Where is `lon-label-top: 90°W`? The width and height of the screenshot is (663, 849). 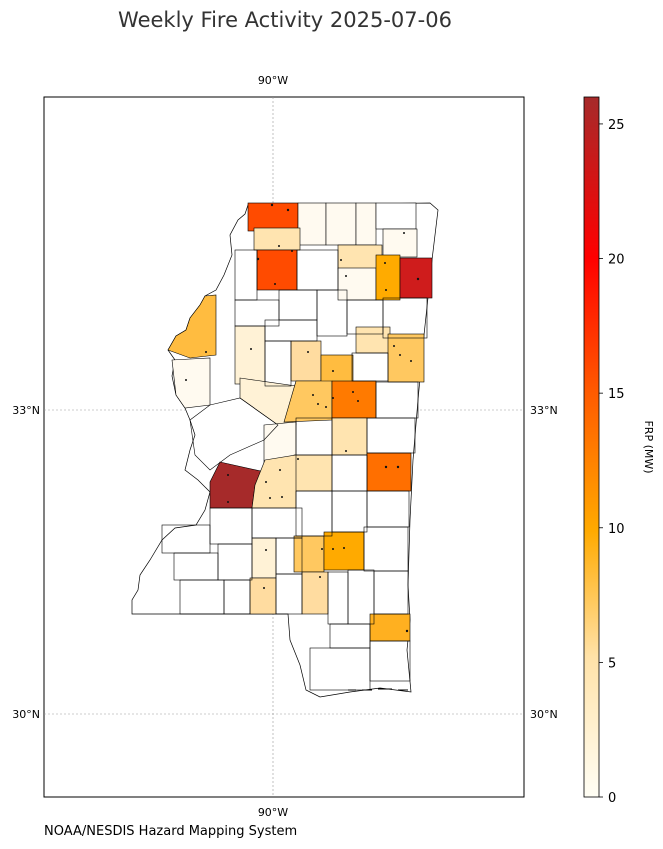
lon-label-top: 90°W is located at coordinates (273, 80).